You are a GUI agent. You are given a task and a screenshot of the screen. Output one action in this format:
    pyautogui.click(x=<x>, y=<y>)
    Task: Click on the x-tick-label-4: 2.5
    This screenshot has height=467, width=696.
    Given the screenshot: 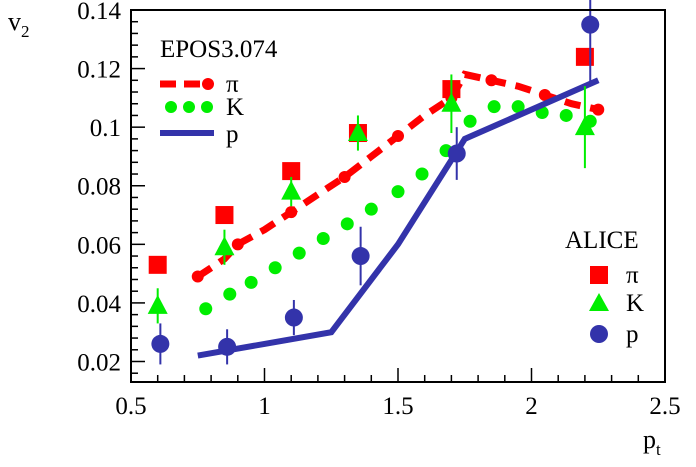 What is the action you would take?
    pyautogui.click(x=664, y=406)
    